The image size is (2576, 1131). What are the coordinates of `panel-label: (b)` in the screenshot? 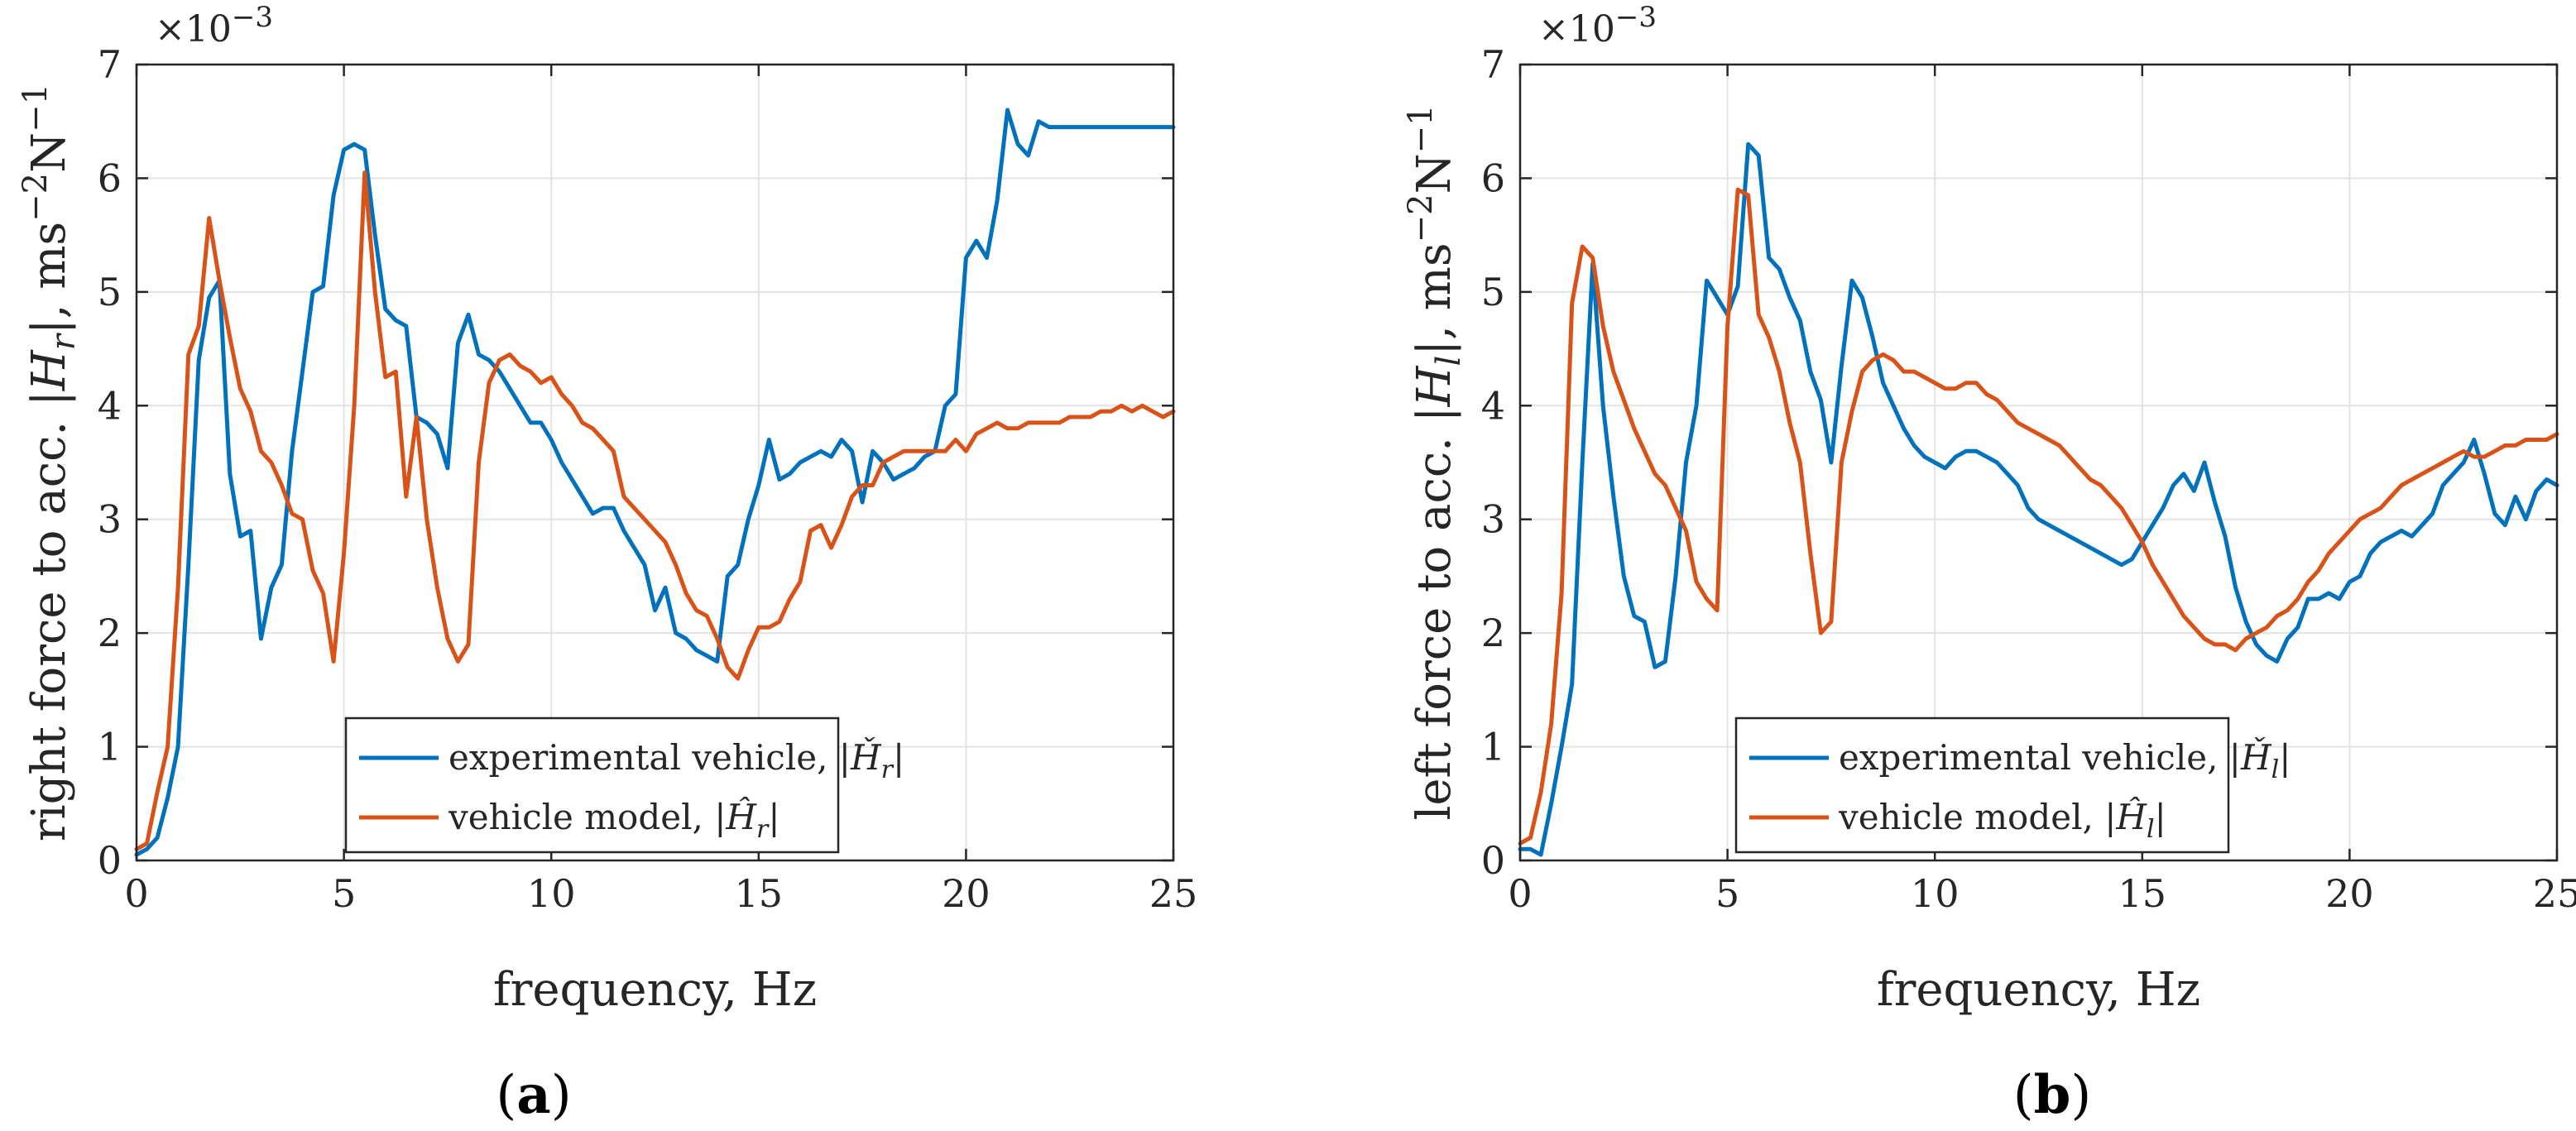 It's located at (2052, 1095).